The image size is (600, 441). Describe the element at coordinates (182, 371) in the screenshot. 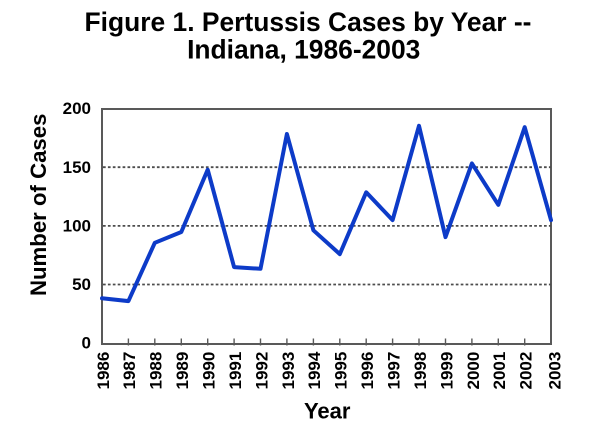

I see `svg-text: 1989` at that location.